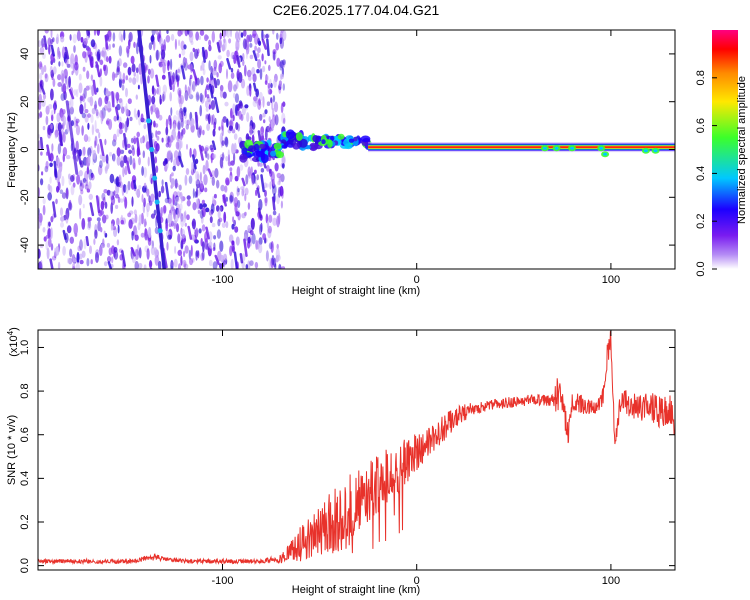 The height and width of the screenshot is (600, 750). Describe the element at coordinates (13, 342) in the screenshot. I see `snr-y-multiplier: (x104)` at that location.